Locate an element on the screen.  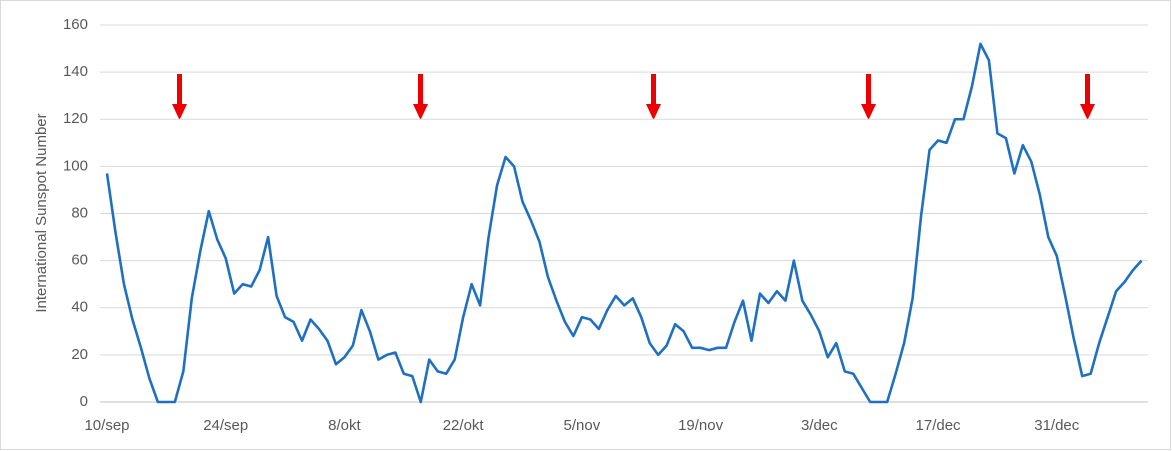
y-tick-label: 20 is located at coordinates (79, 354).